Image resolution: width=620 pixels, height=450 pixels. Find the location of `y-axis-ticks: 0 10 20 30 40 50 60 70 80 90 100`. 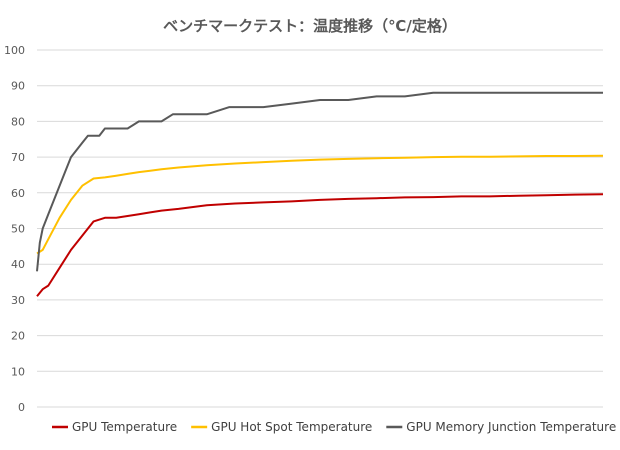

y-axis-ticks: 0 10 20 30 40 50 60 70 80 90 100 is located at coordinates (14, 229).